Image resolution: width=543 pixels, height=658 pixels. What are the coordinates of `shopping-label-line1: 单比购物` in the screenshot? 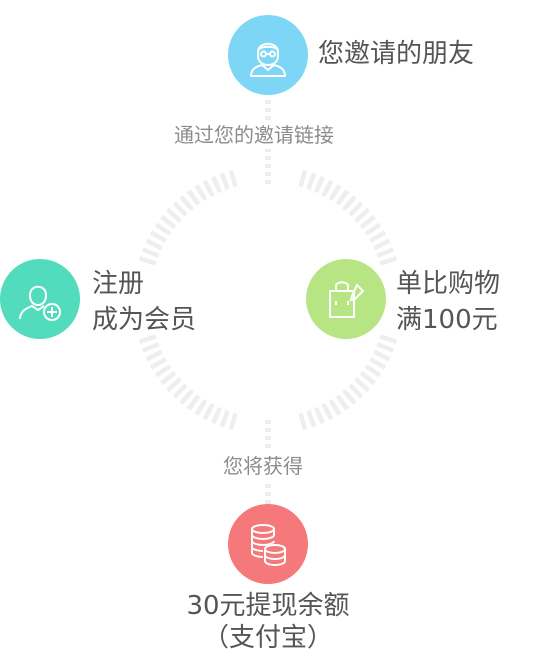 It's located at (448, 284).